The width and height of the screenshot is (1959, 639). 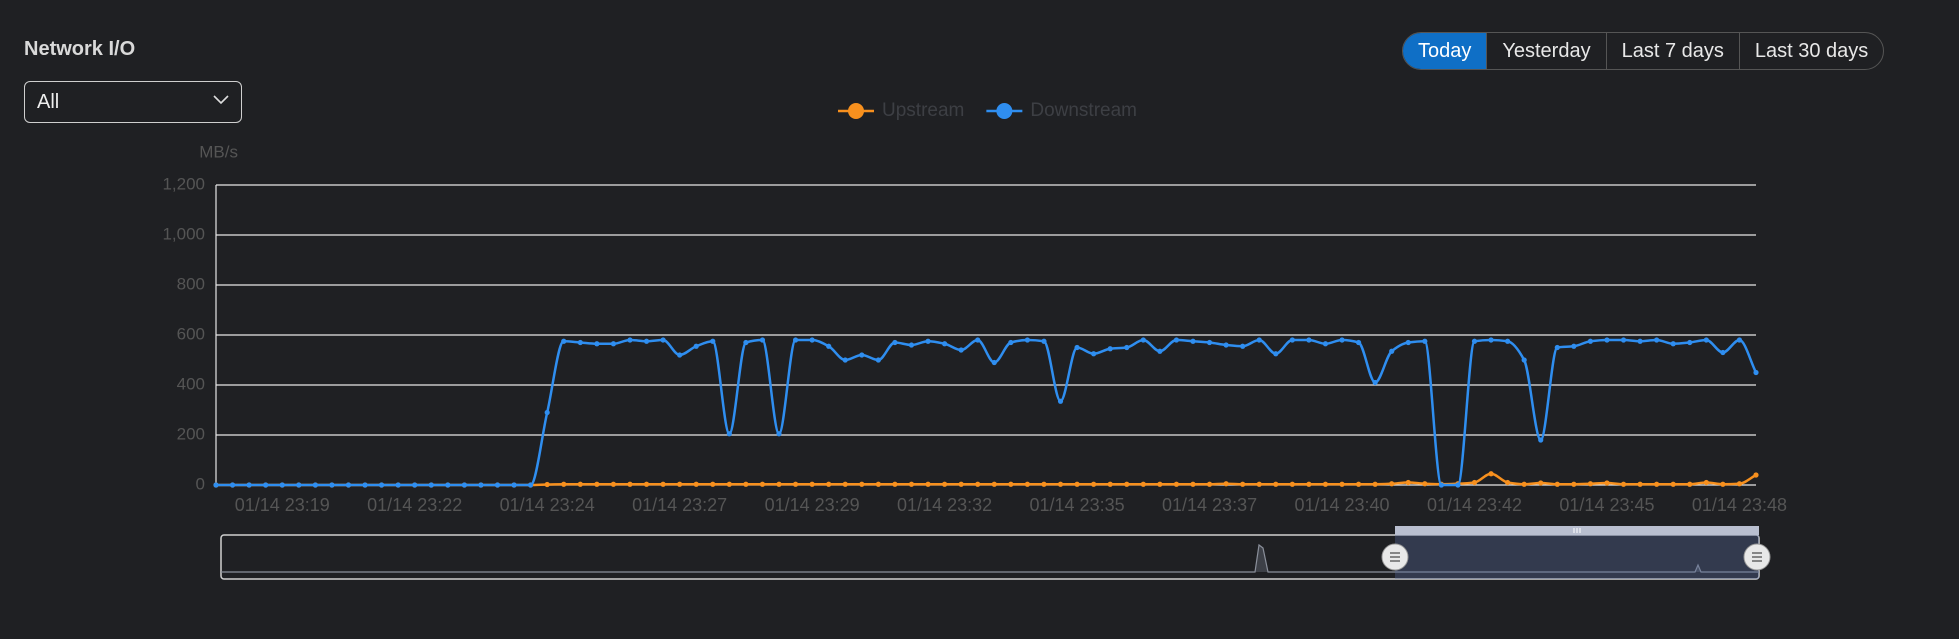 I want to click on zoom-preview, so click(x=990, y=558).